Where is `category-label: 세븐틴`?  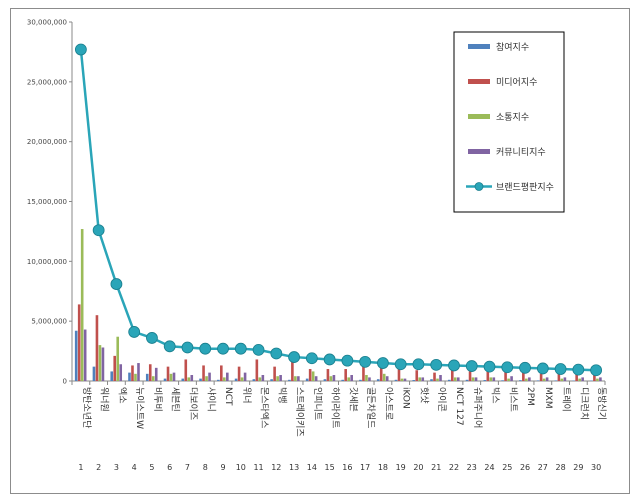 category-label: 세븐틴 is located at coordinates (175, 399).